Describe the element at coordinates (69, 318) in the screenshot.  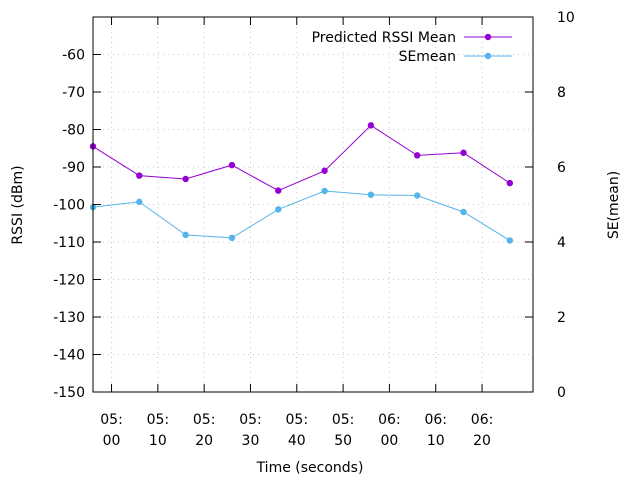
I see `y-left-tick-label: -130` at that location.